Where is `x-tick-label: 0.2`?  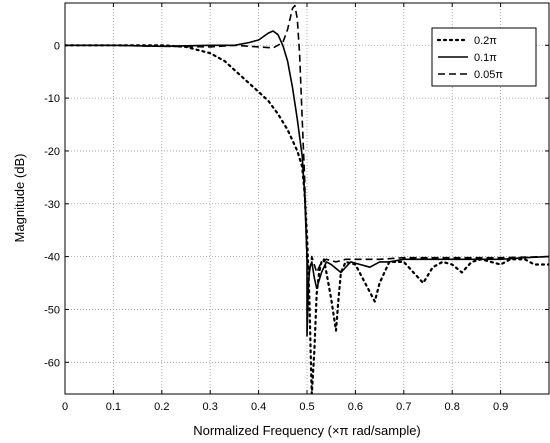 x-tick-label: 0.2 is located at coordinates (161, 407).